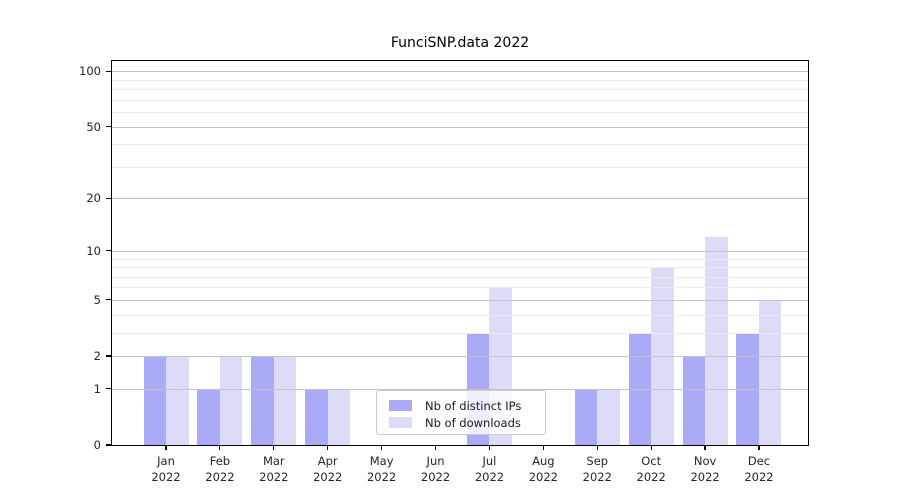 Image resolution: width=900 pixels, height=500 pixels. What do you see at coordinates (460, 43) in the screenshot?
I see `chart-title: FunciSNP.data 2022` at bounding box center [460, 43].